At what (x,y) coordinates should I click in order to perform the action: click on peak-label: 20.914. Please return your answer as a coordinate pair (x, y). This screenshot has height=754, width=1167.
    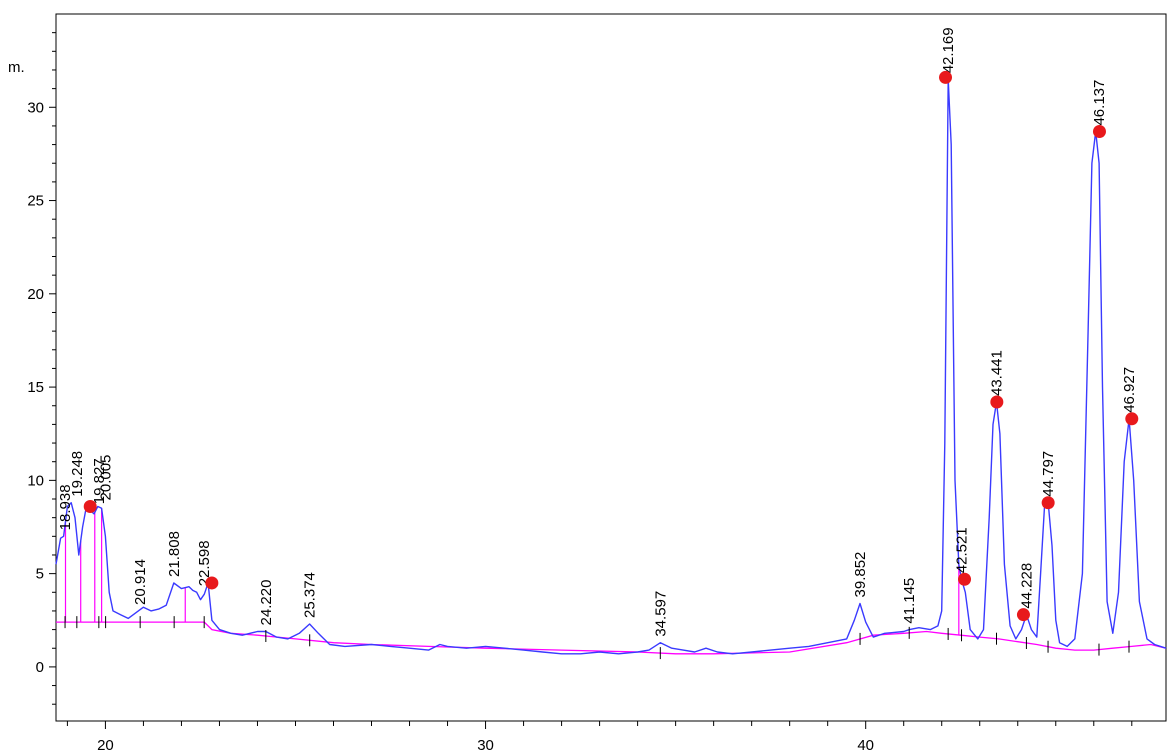
    Looking at the image, I should click on (140, 582).